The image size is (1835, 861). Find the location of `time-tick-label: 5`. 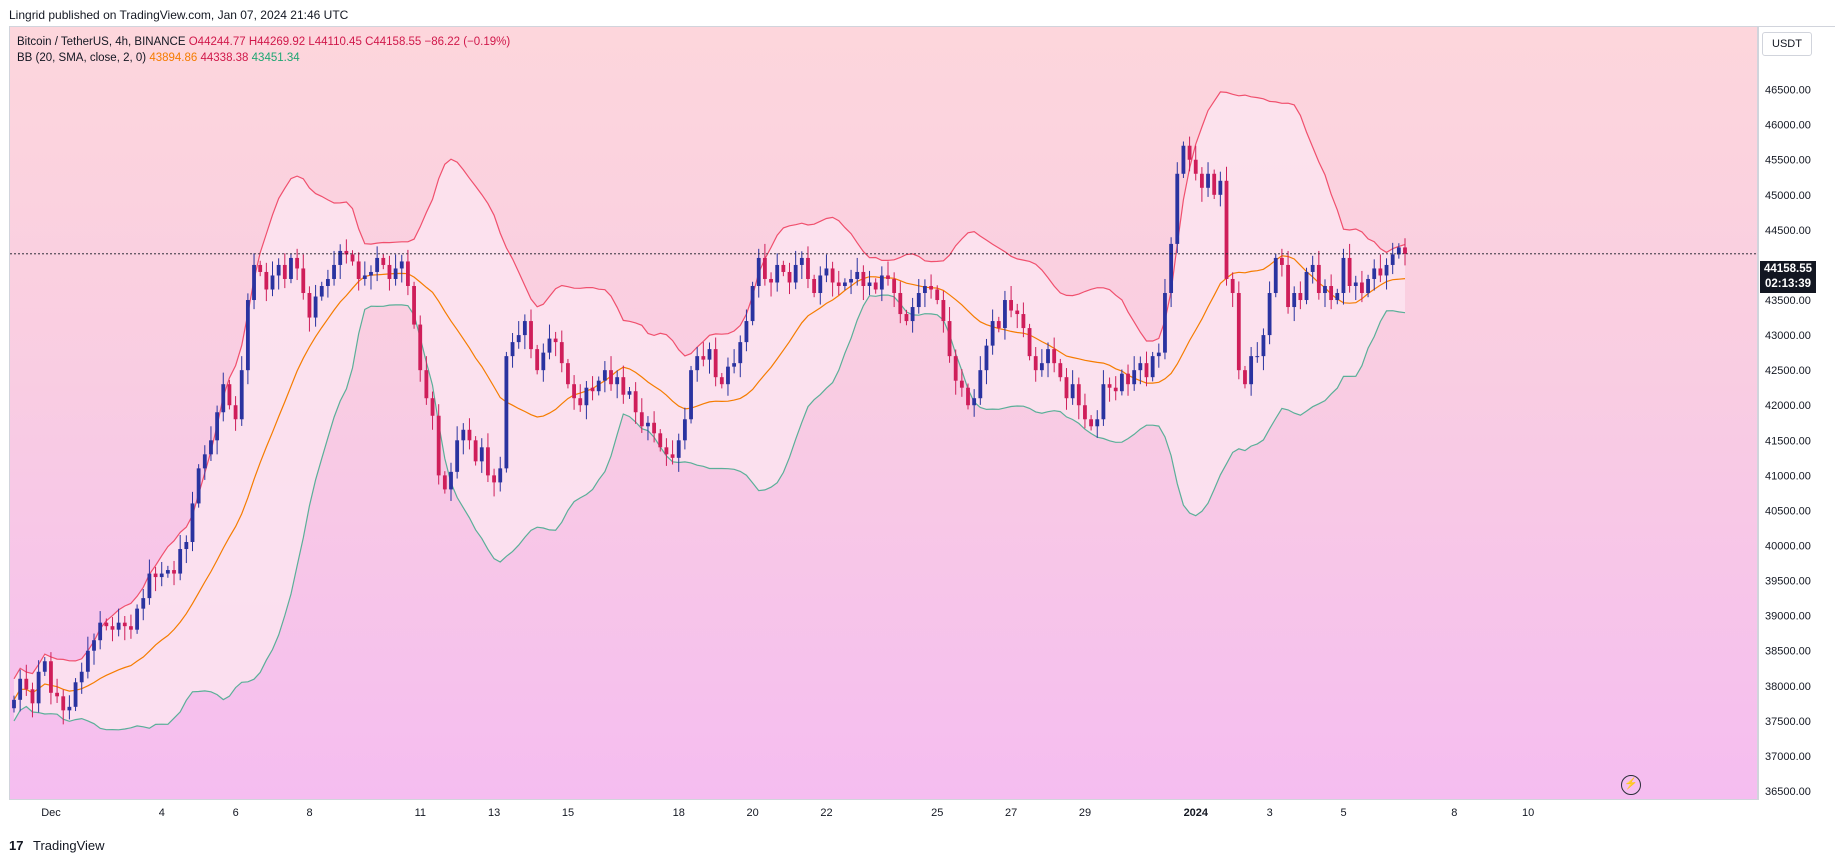

time-tick-label: 5 is located at coordinates (1343, 813).